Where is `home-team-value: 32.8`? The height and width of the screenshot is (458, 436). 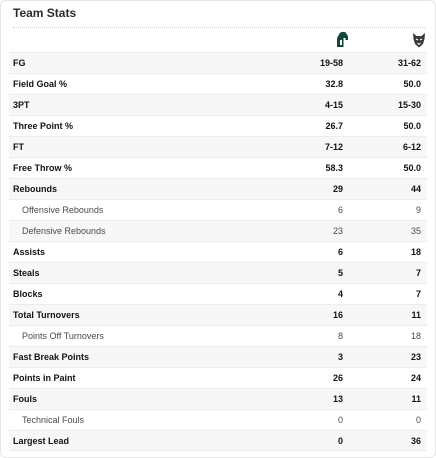 home-team-value: 32.8 is located at coordinates (334, 84).